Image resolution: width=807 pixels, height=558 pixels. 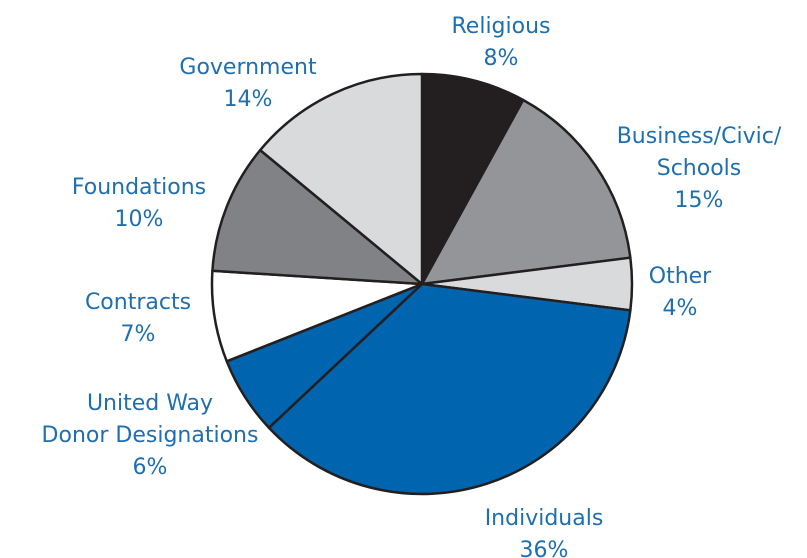 I want to click on pie-value-label: 36%, so click(x=544, y=548).